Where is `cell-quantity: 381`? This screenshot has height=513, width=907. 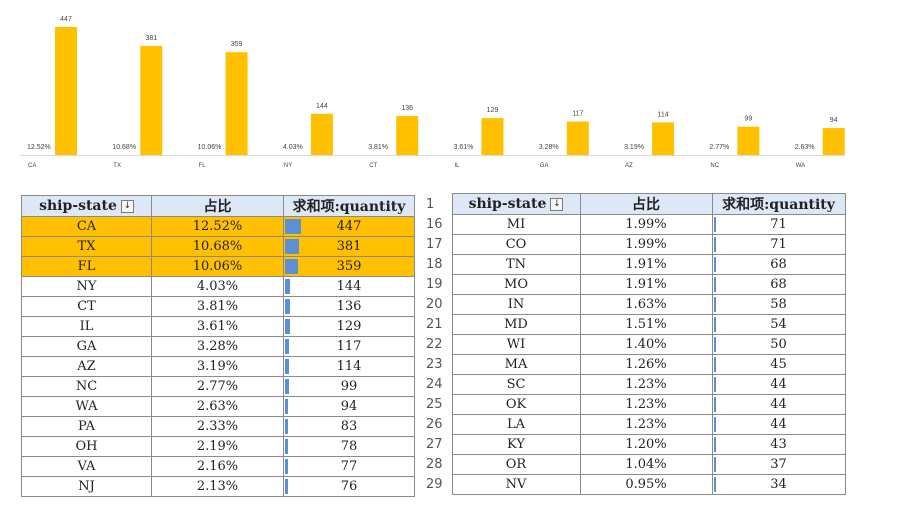 cell-quantity: 381 is located at coordinates (349, 246).